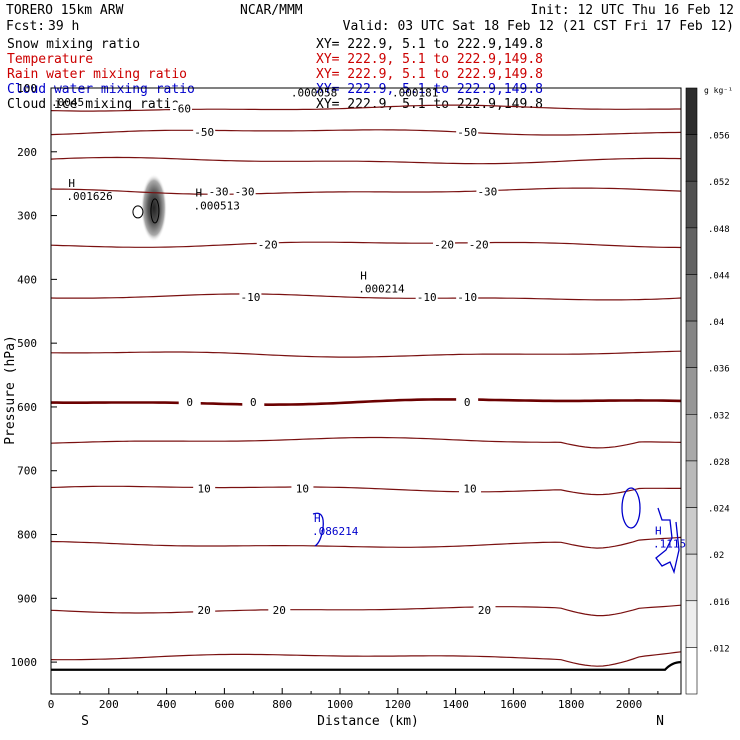 This screenshot has height=740, width=740. Describe the element at coordinates (63, 26) in the screenshot. I see `fcst-value: 39 h` at that location.